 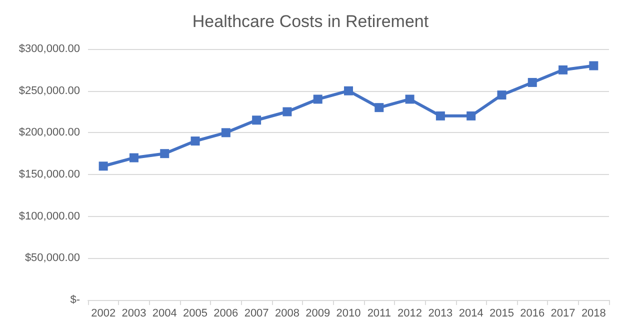 I want to click on y-tick-label: $250,000.00, so click(x=49, y=90).